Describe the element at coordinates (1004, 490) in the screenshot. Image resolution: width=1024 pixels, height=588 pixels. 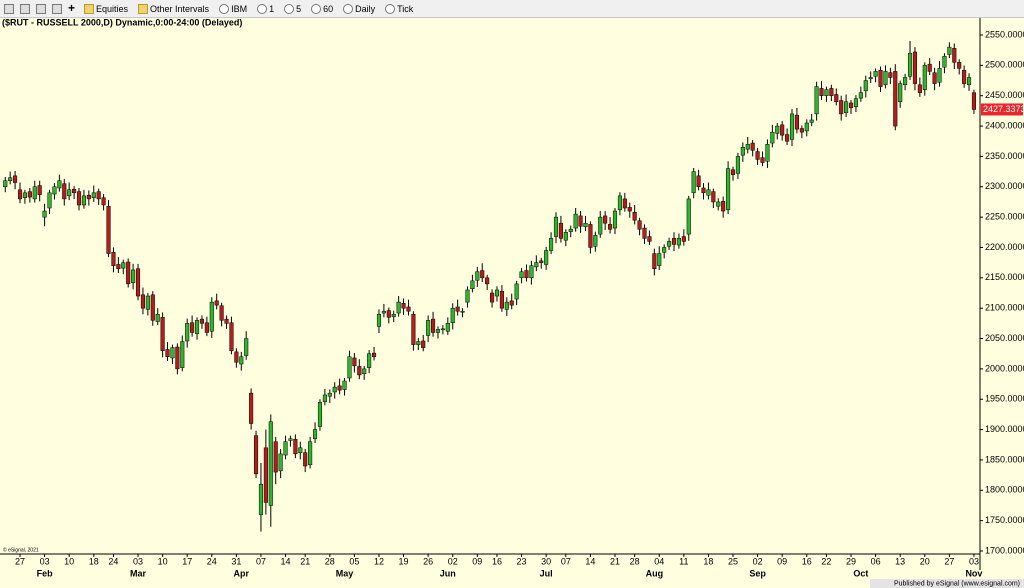
I see `y-tick-label: 1800.000000` at that location.